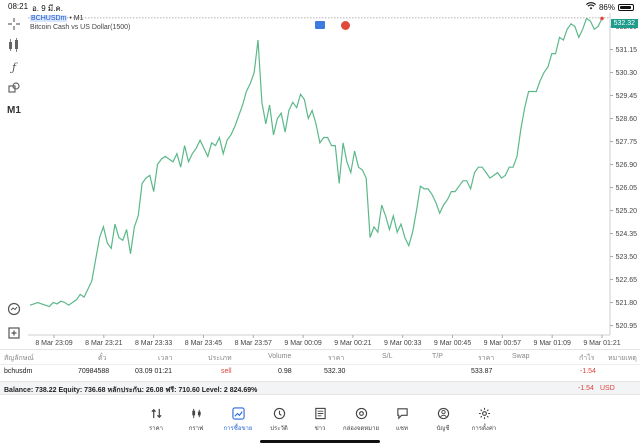 This screenshot has height=447, width=640. I want to click on symbol-name: BCHUSDm, so click(49, 18).